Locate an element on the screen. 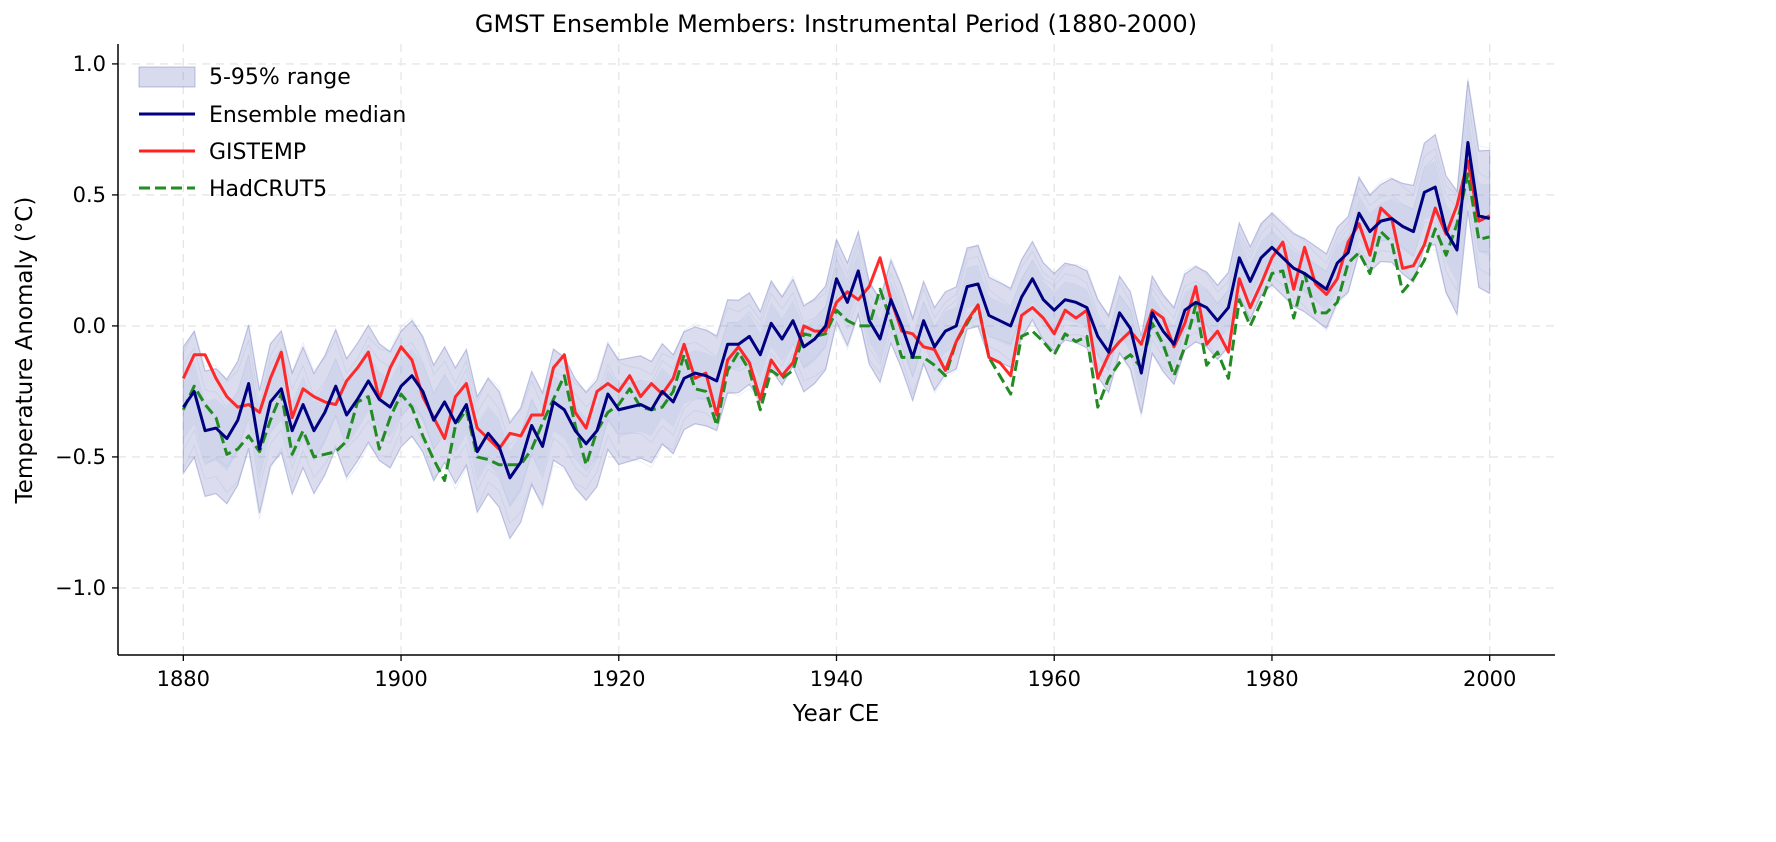 This screenshot has width=1776, height=842. y-axis-label: Temperature Anomaly (°C) is located at coordinates (25, 351).